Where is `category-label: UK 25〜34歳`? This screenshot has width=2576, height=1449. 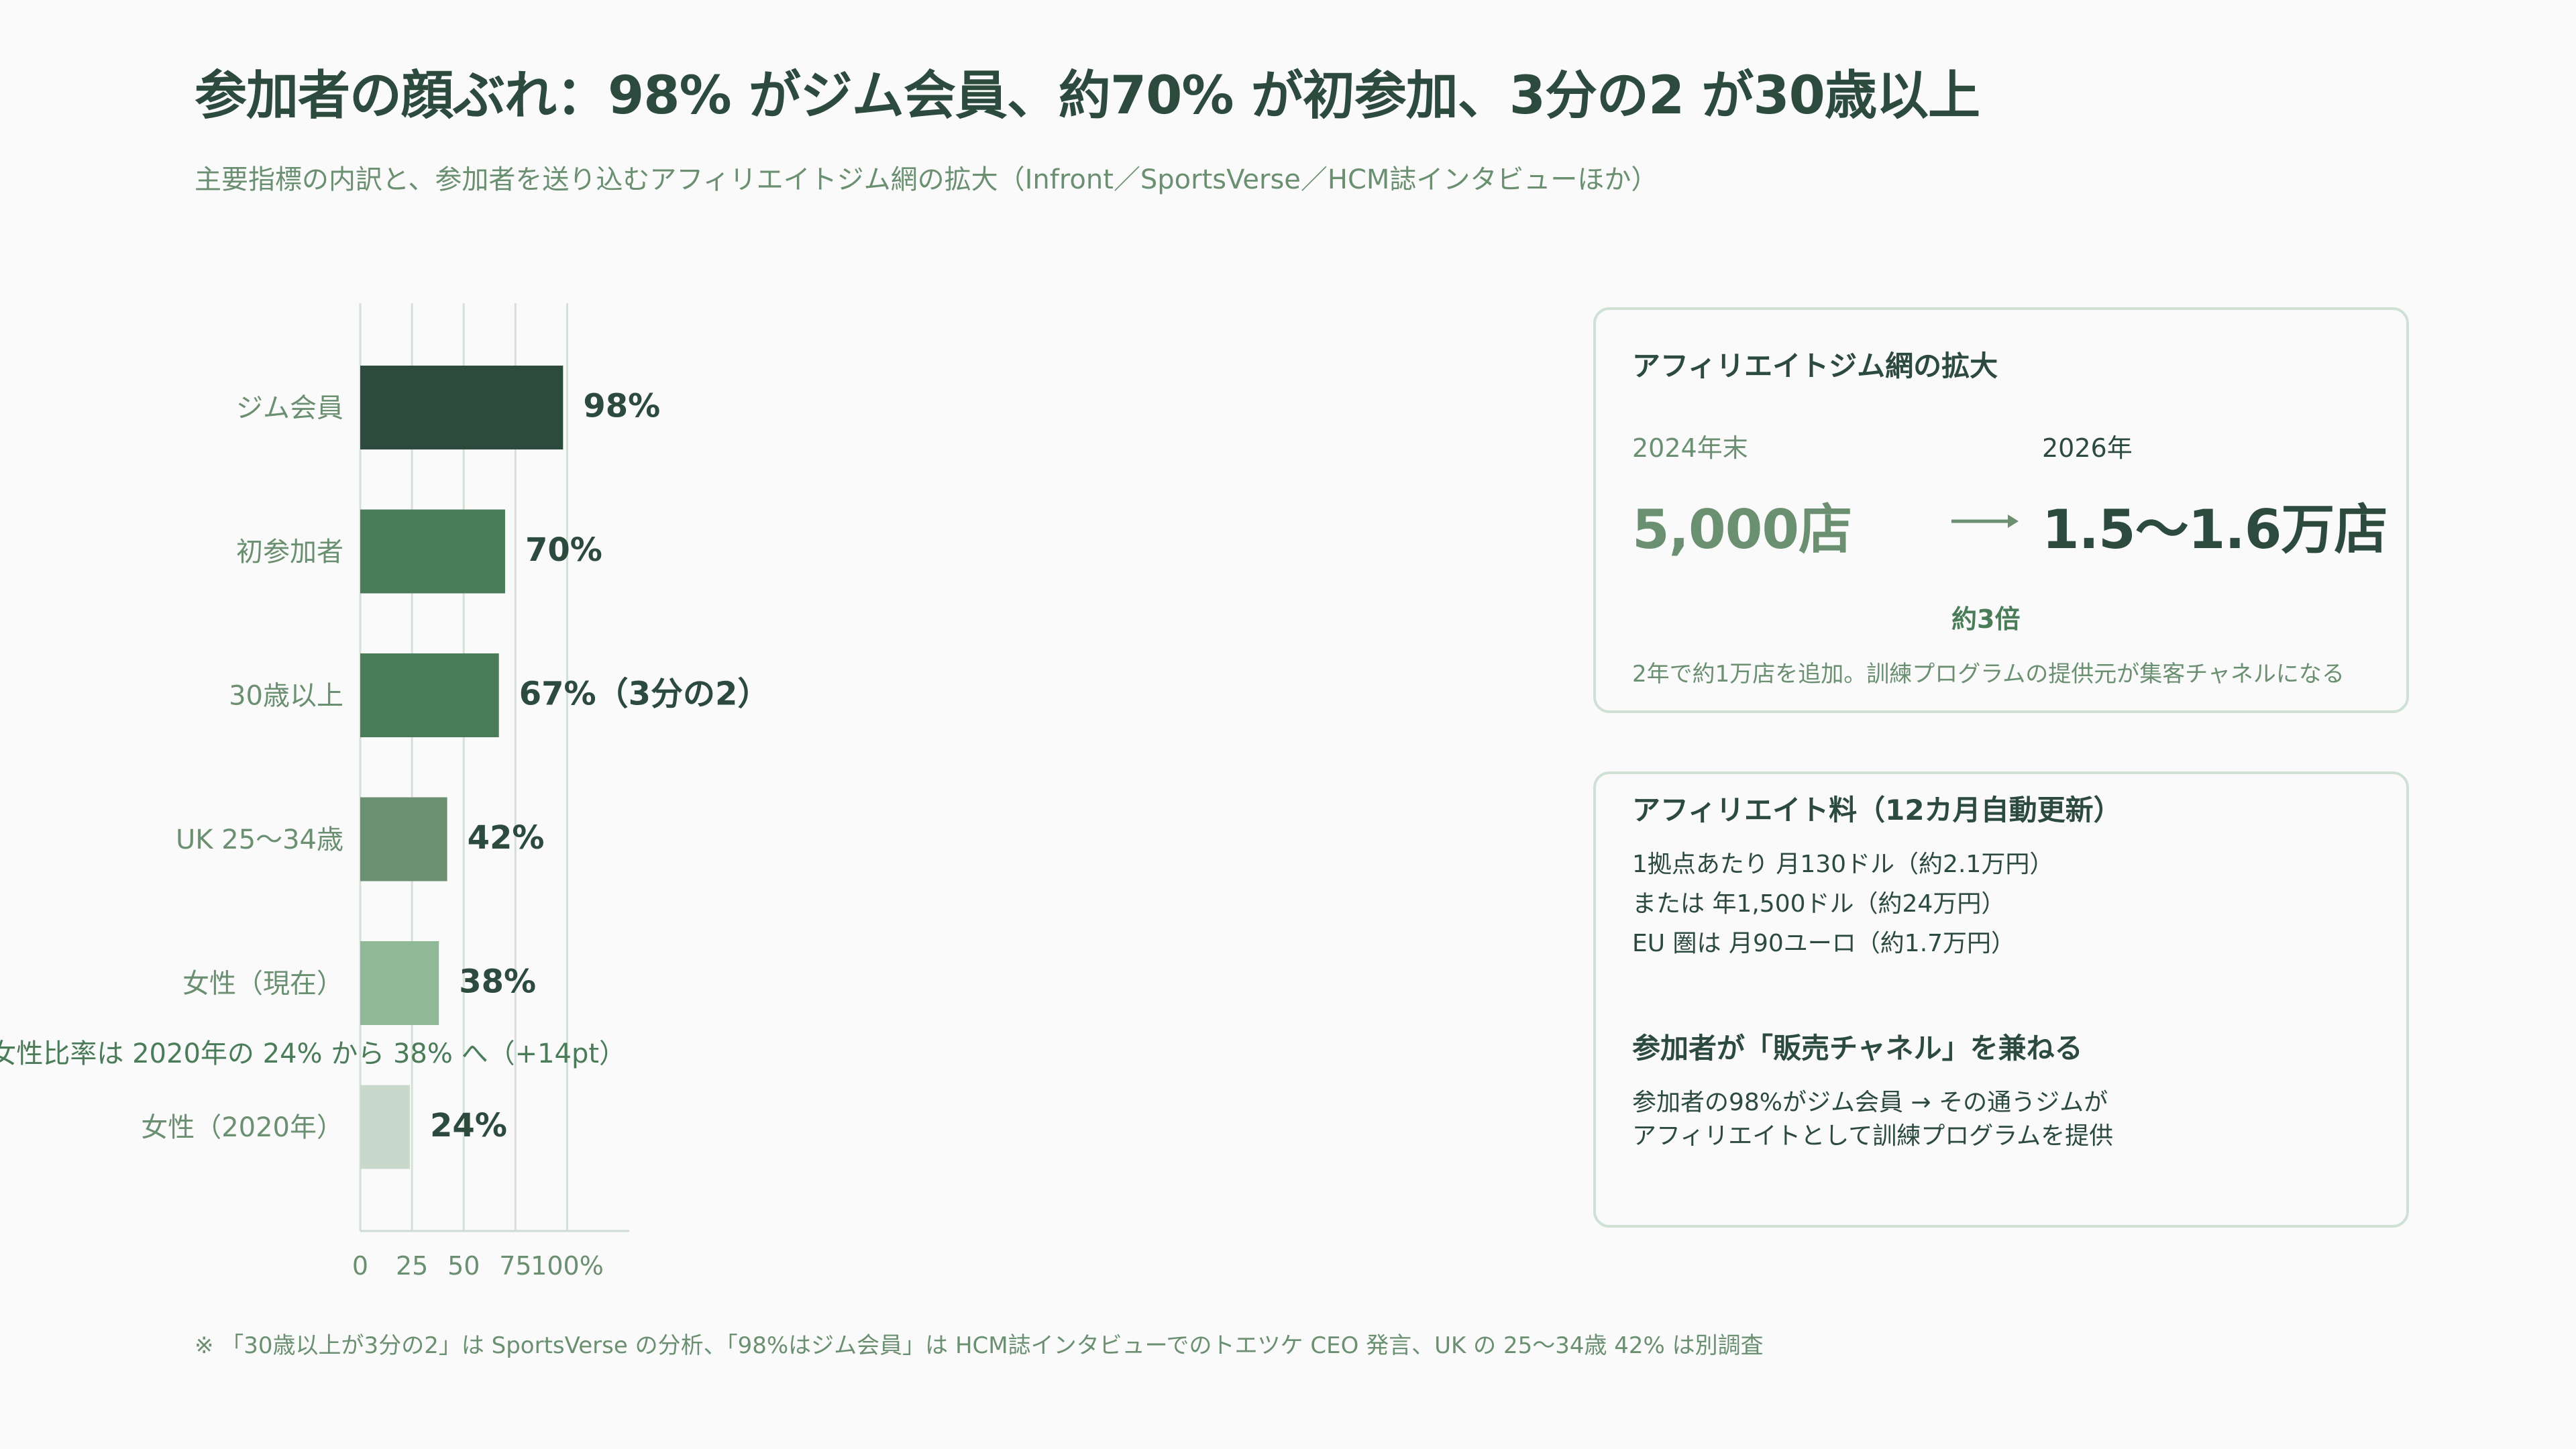 category-label: UK 25〜34歳 is located at coordinates (259, 839).